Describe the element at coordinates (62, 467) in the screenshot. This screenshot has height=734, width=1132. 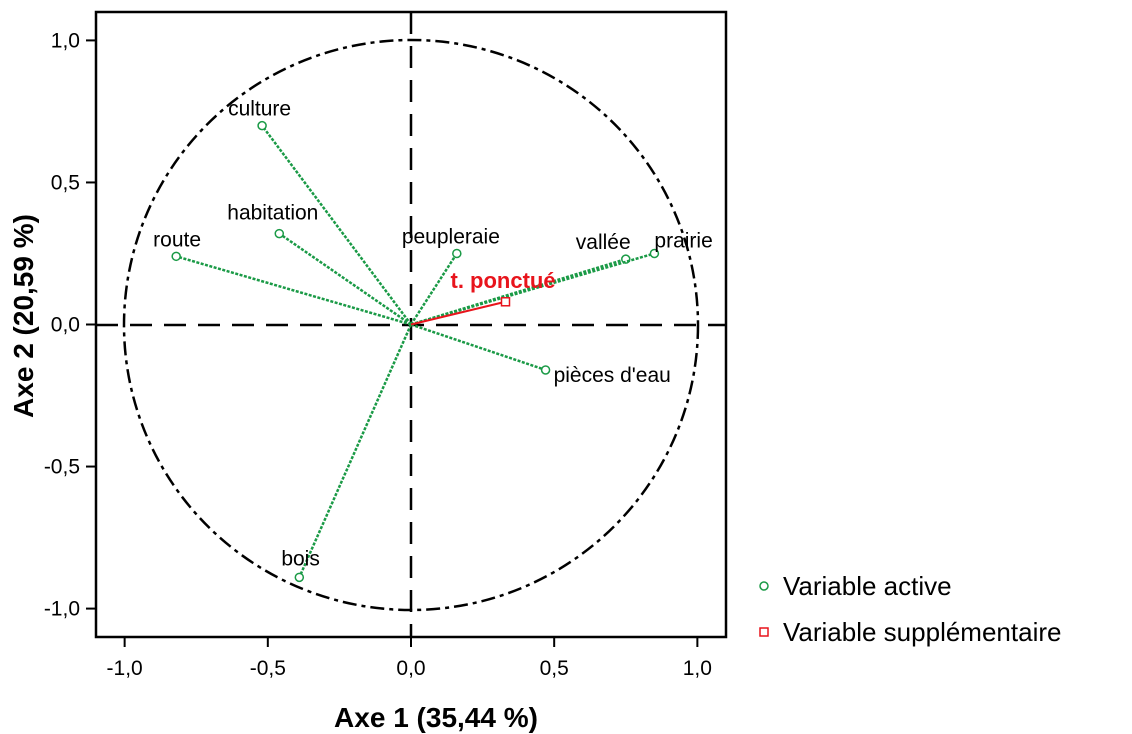
I see `y-tick-label: -0,5` at that location.